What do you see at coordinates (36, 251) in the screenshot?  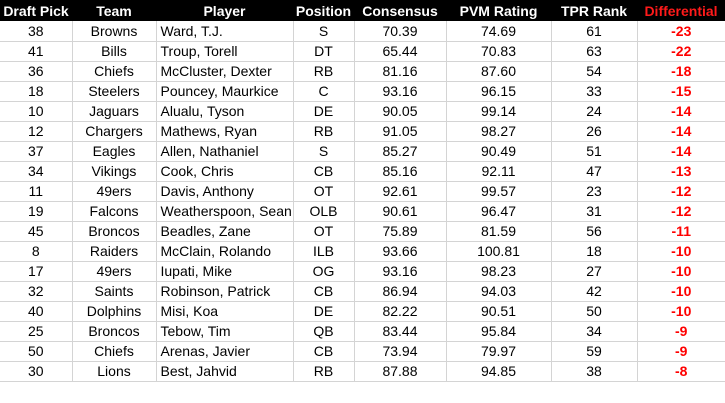 I see `draft-pick-cell: 8` at bounding box center [36, 251].